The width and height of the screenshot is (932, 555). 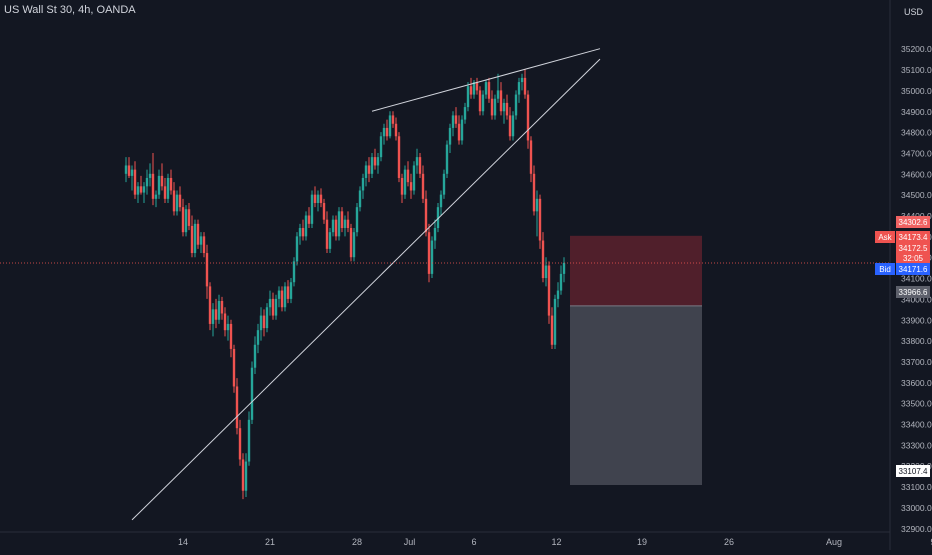 What do you see at coordinates (913, 269) in the screenshot?
I see `price-tag-value: 34171.6` at bounding box center [913, 269].